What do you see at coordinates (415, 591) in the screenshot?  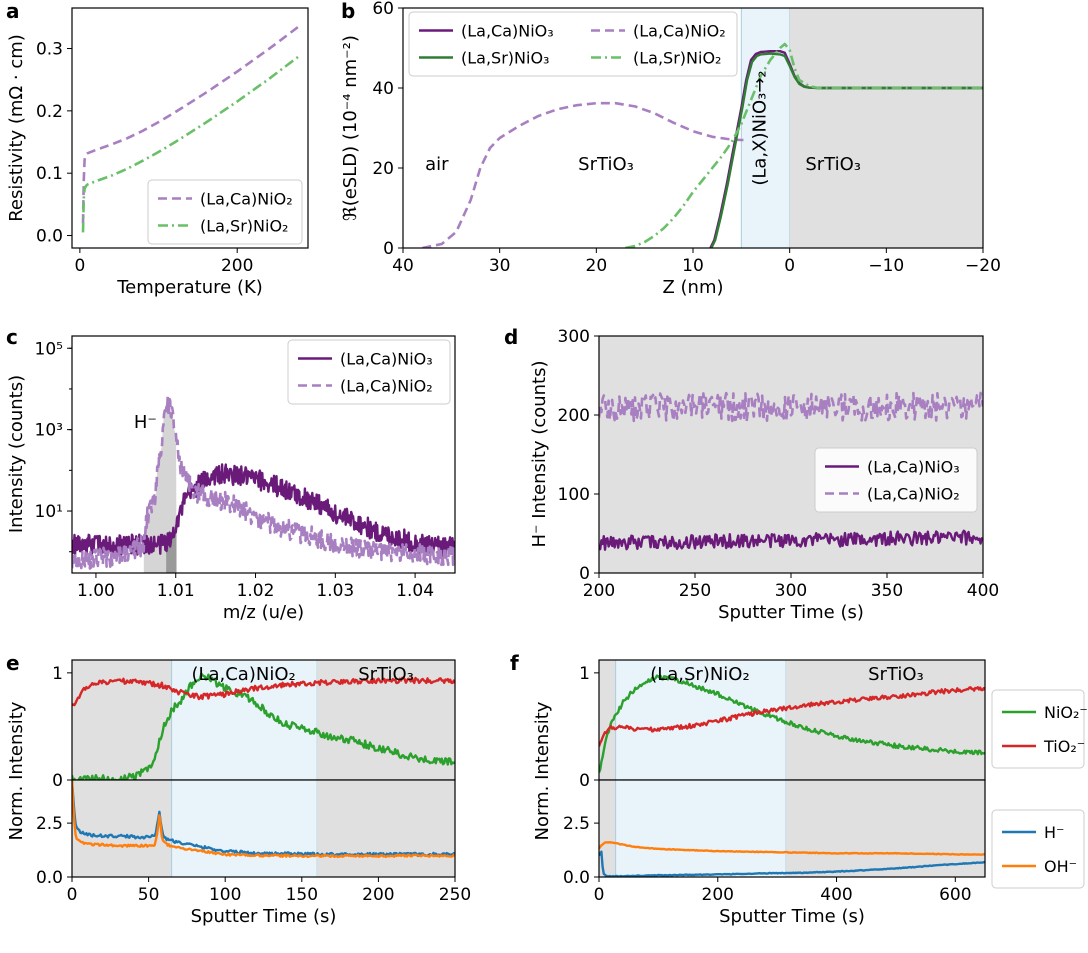 I see `x-tick-label: 1.04` at bounding box center [415, 591].